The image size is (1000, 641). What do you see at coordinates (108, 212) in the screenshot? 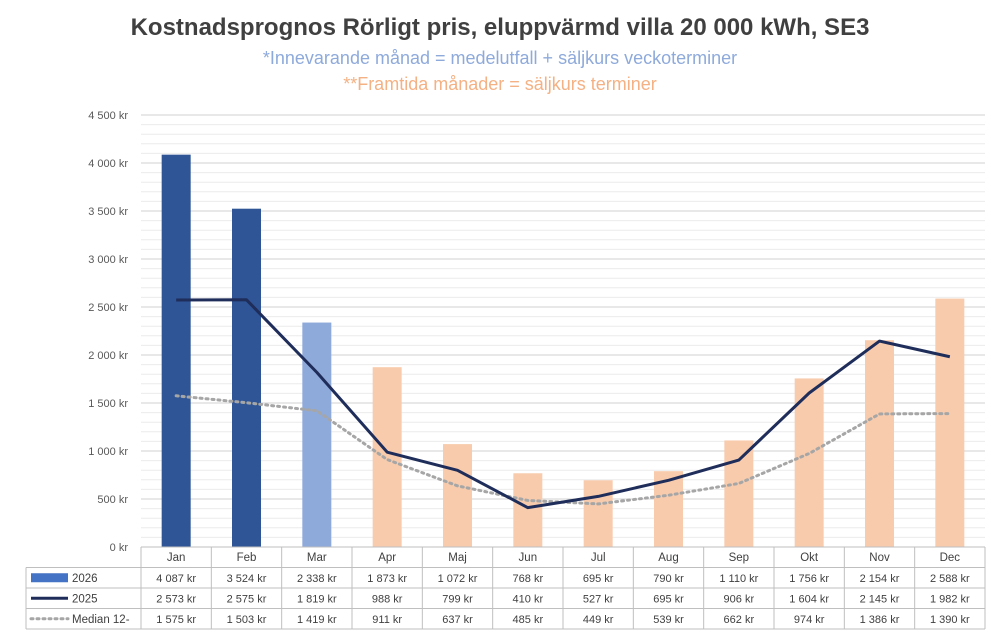
I see `y-tick-label: 3 500 kr` at bounding box center [108, 212].